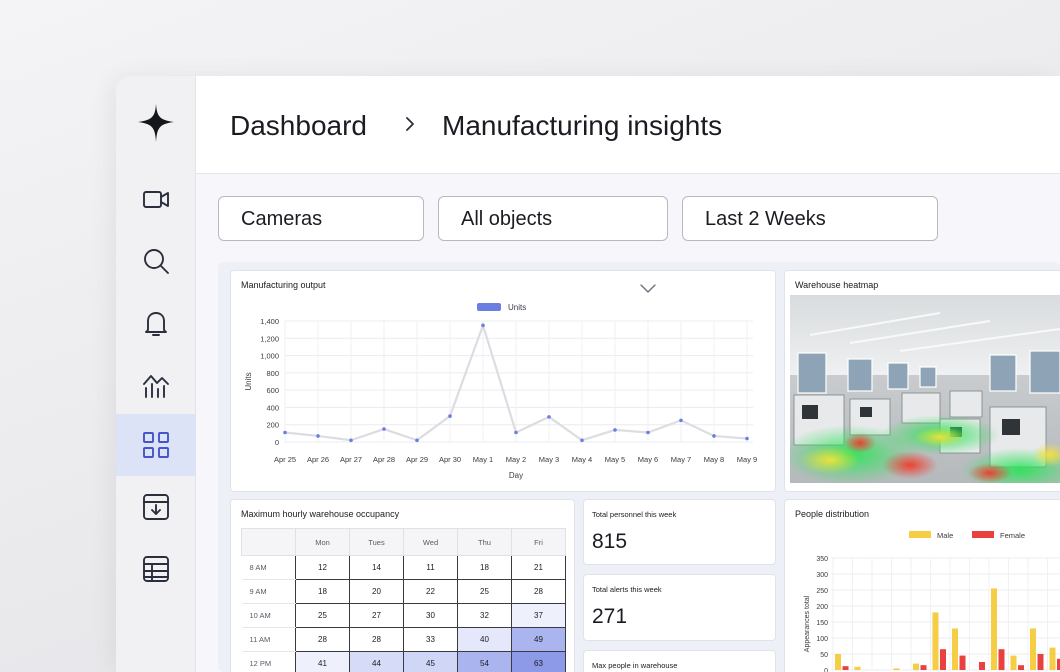 The height and width of the screenshot is (672, 1060). What do you see at coordinates (610, 541) in the screenshot?
I see `stat-value: 815` at bounding box center [610, 541].